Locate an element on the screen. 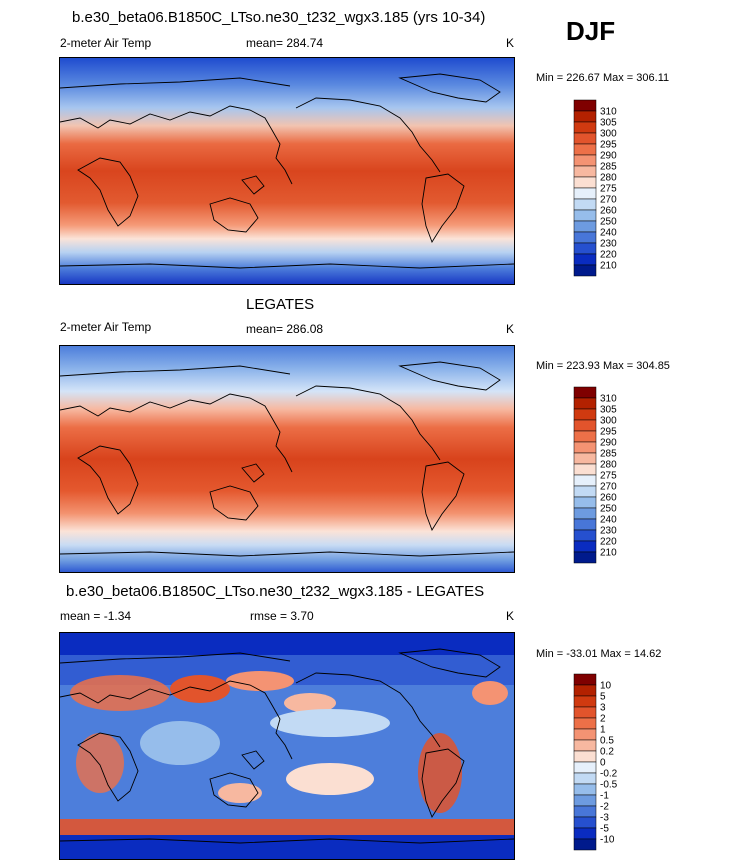 This screenshot has width=732, height=865. colorbar-tick-label: -0.2 is located at coordinates (609, 774).